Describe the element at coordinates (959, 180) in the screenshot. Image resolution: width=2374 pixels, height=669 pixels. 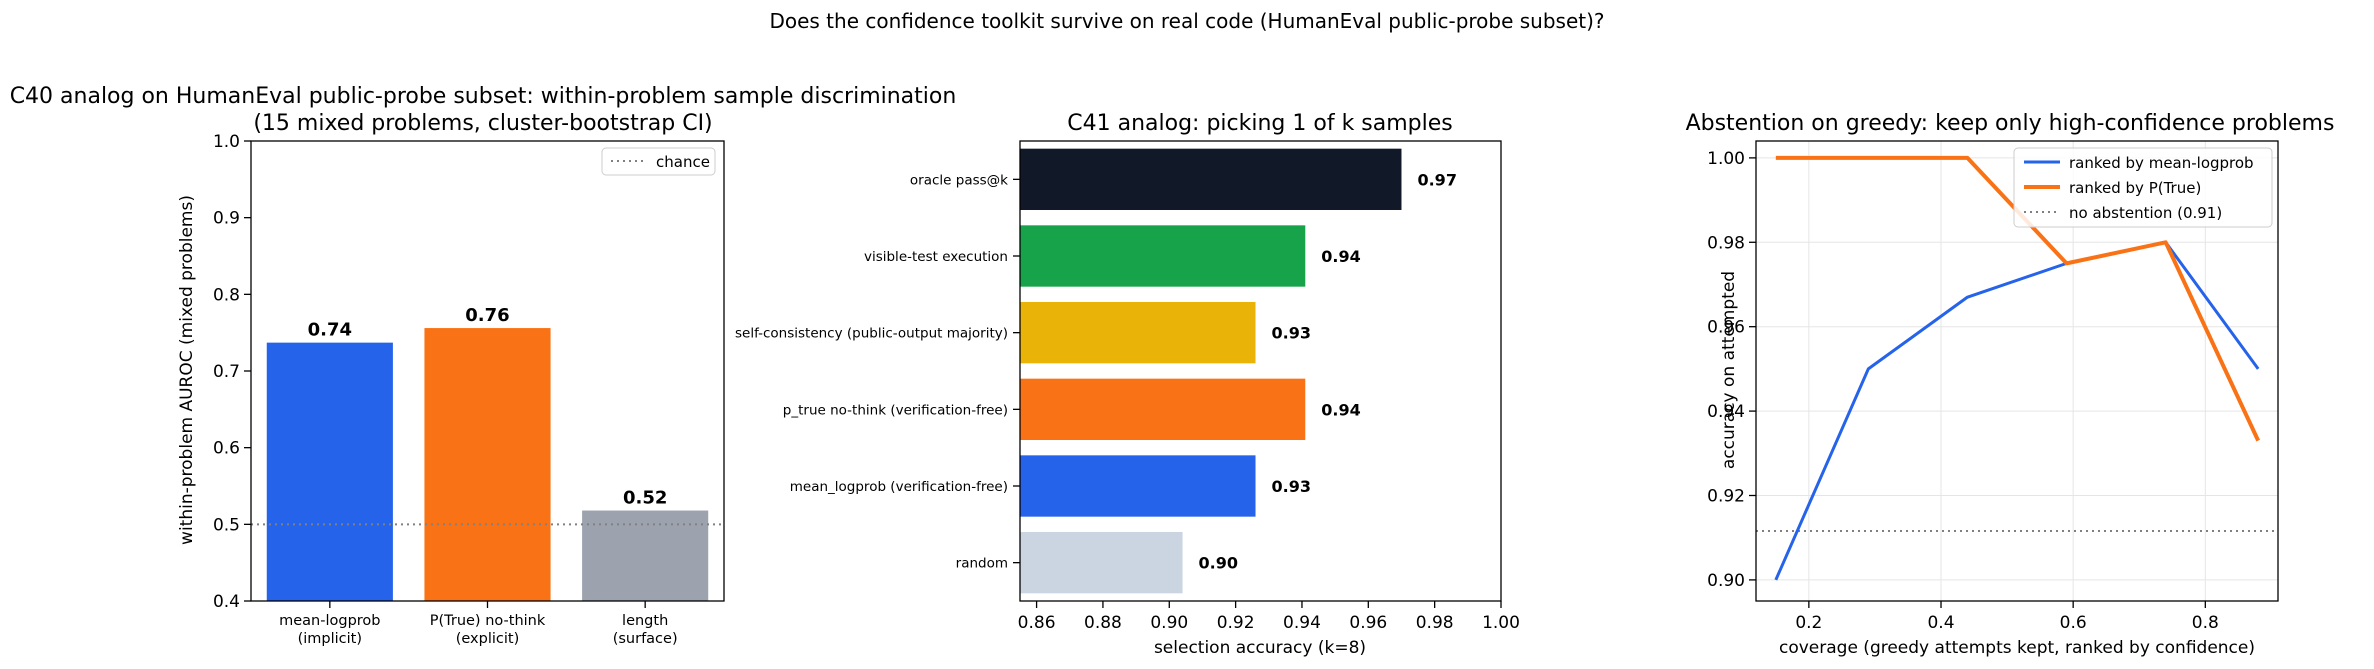
I see `category-label: oracle pass@k` at that location.